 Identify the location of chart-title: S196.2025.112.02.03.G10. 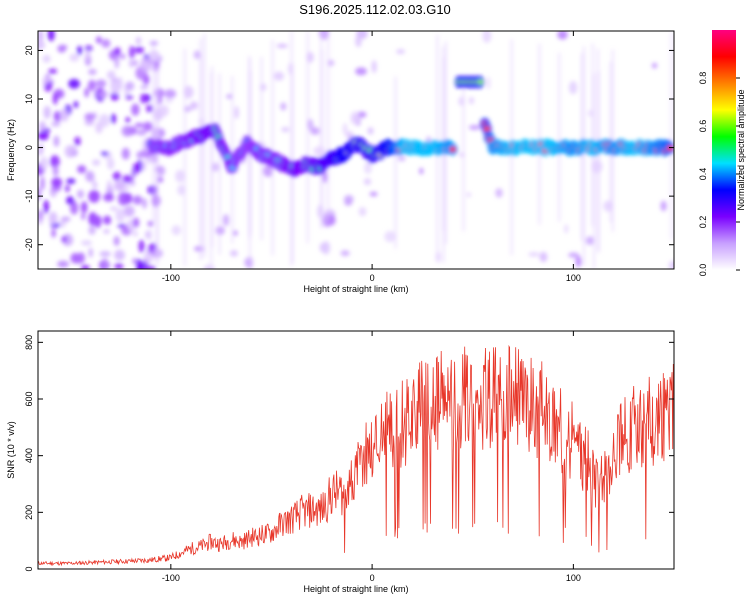
(375, 9).